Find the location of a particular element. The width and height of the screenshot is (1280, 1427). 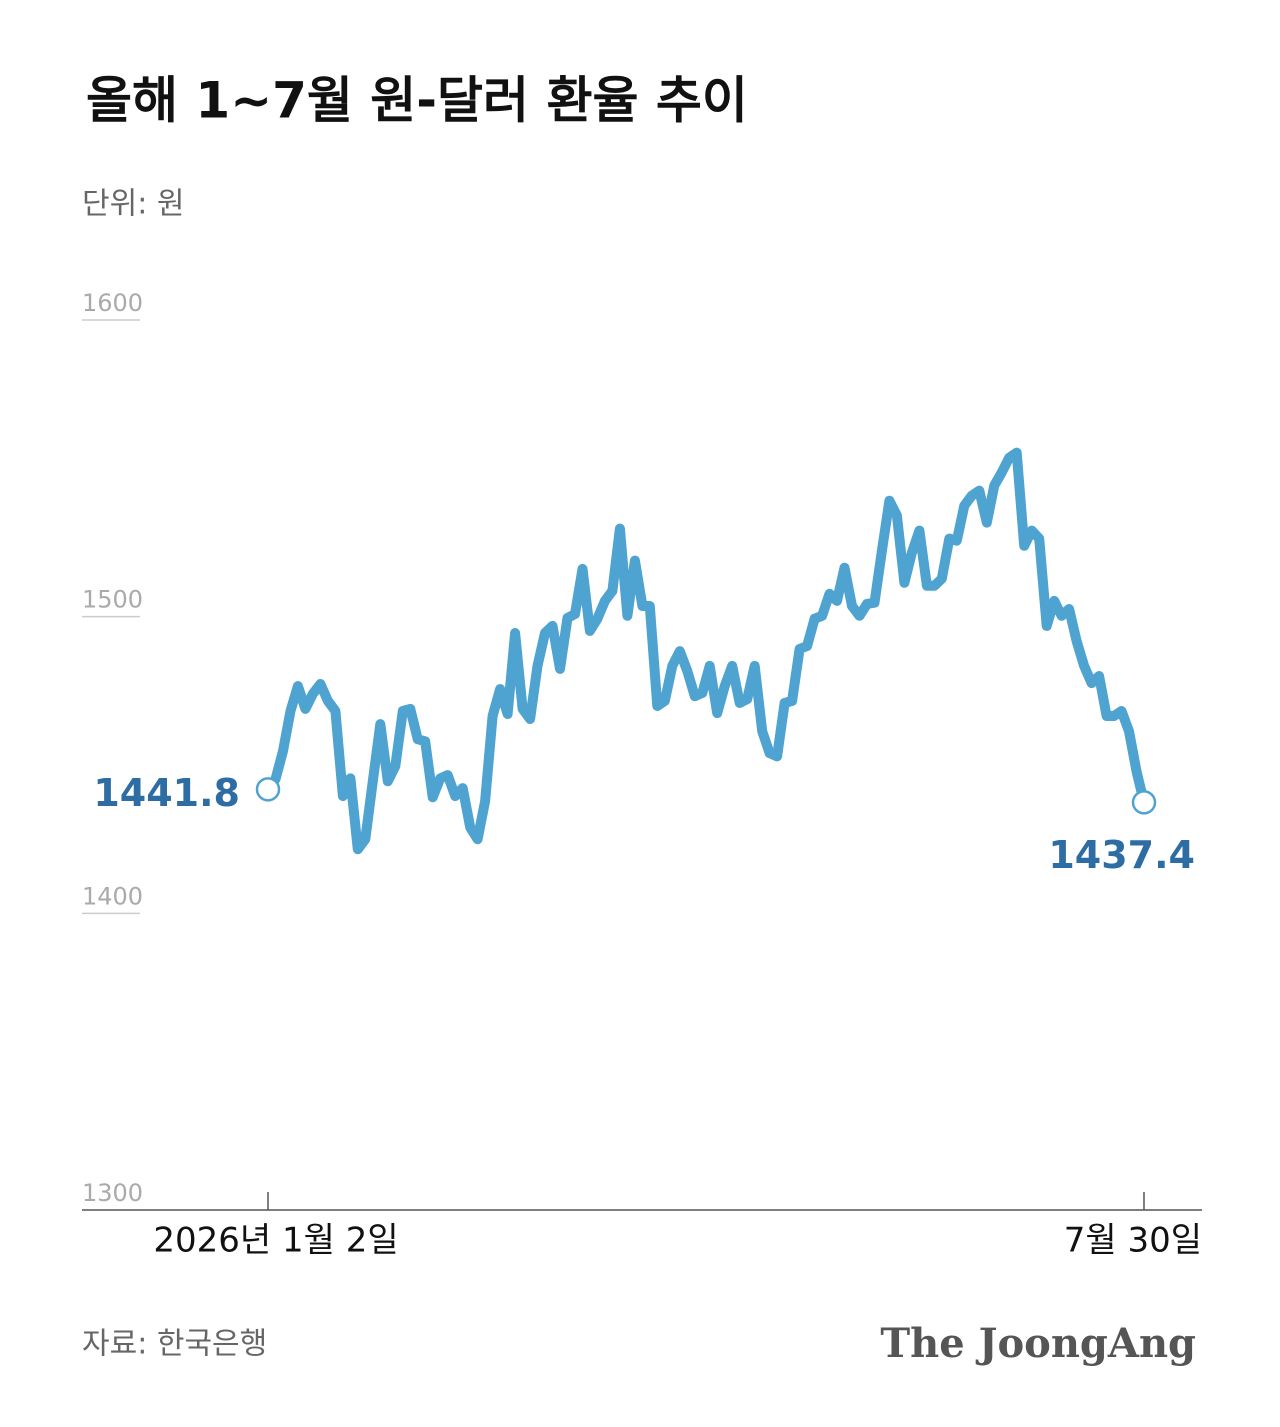

unit-label: 단위: 원 is located at coordinates (133, 204).